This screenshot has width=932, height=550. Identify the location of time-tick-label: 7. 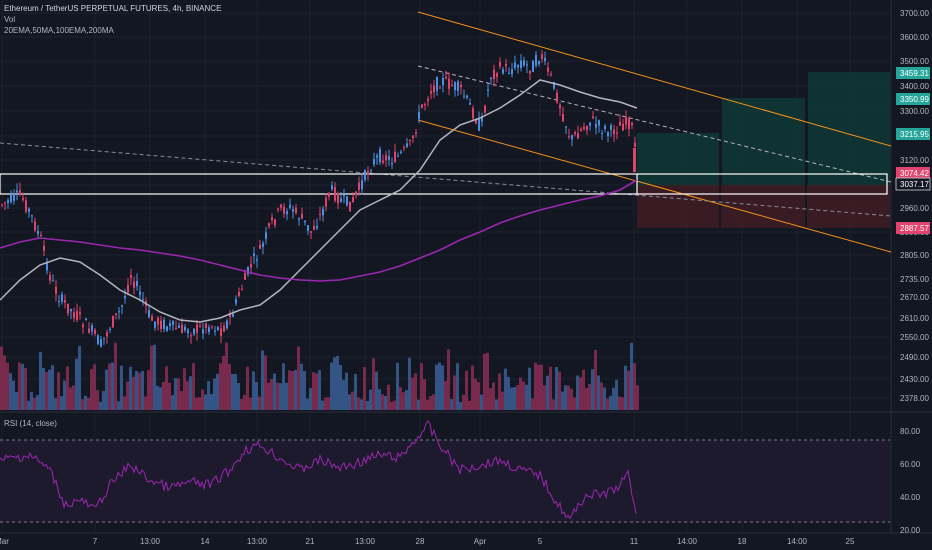
(95, 541).